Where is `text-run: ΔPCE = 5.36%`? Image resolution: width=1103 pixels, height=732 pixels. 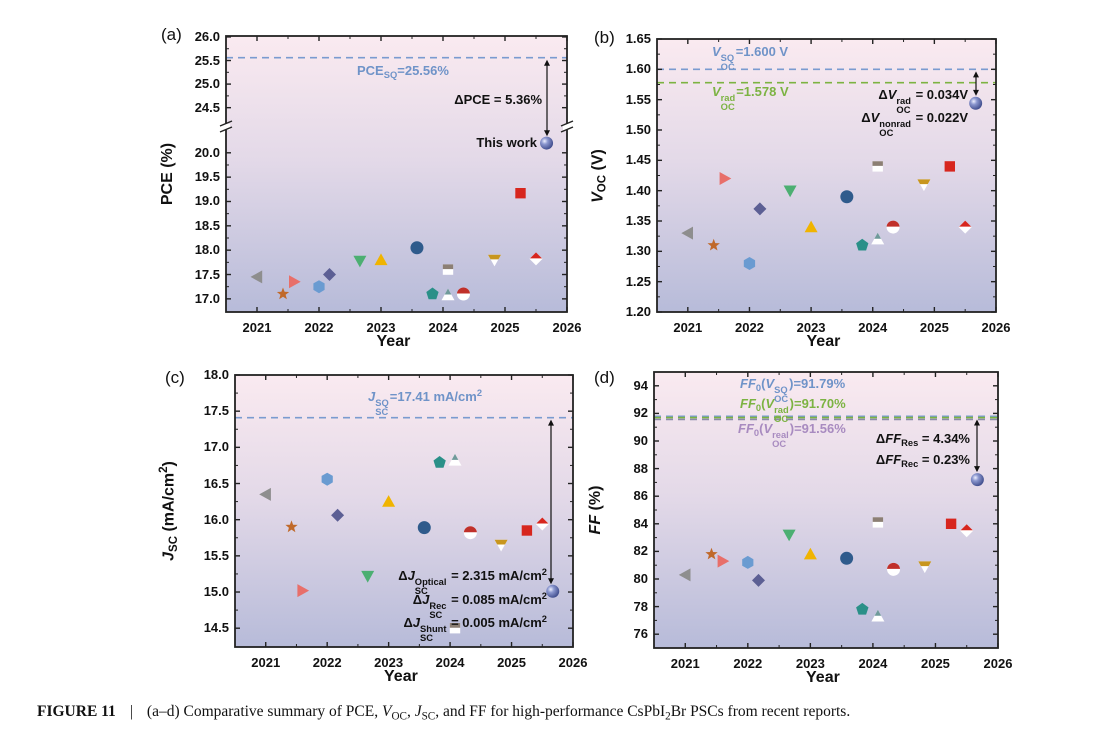 text-run: ΔPCE = 5.36% is located at coordinates (498, 99).